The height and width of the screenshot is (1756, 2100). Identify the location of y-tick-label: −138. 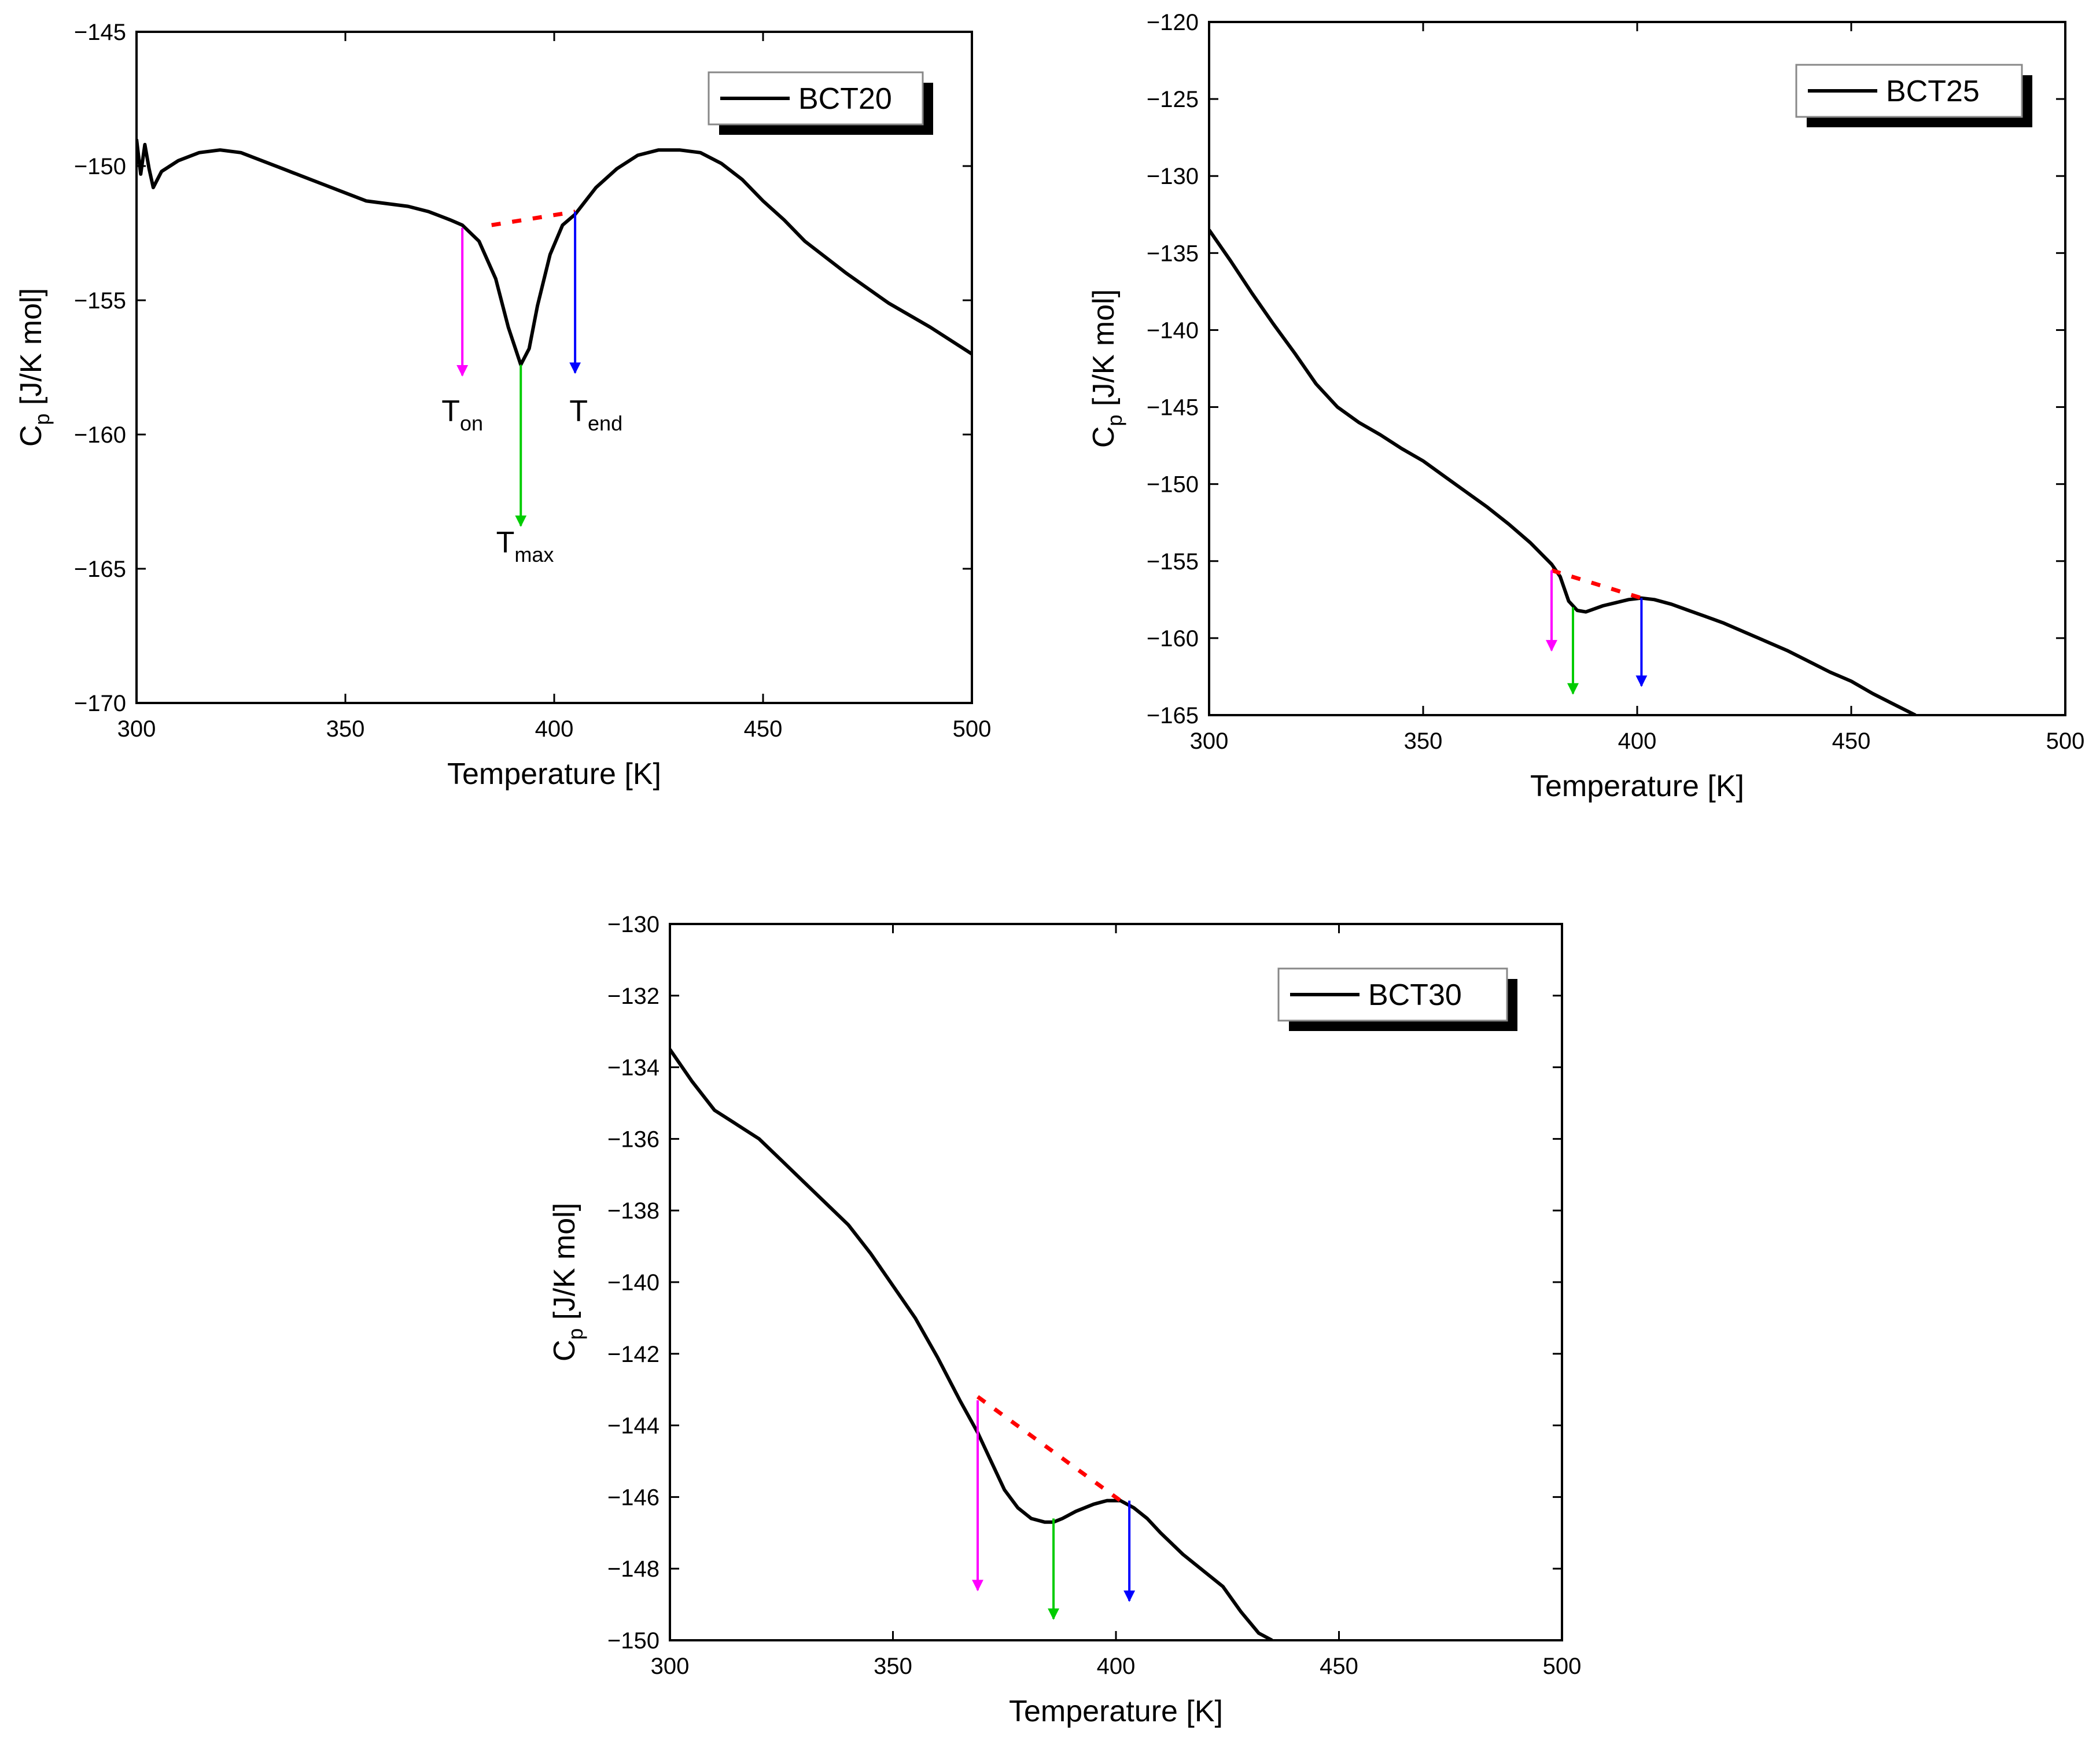
(633, 1211).